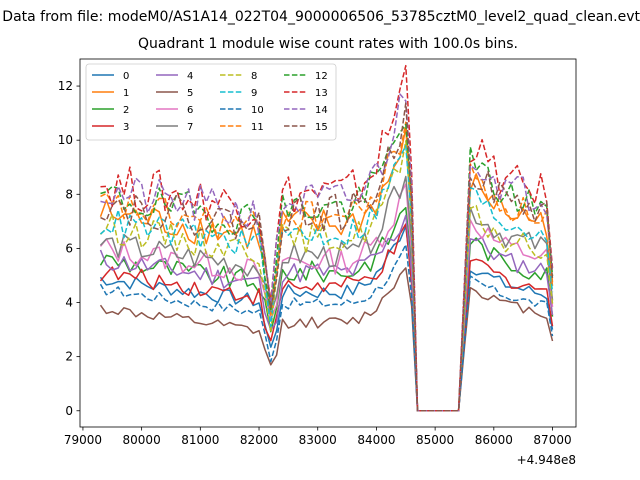 The width and height of the screenshot is (640, 480). I want to click on x-tick: 79000, so click(83, 437).